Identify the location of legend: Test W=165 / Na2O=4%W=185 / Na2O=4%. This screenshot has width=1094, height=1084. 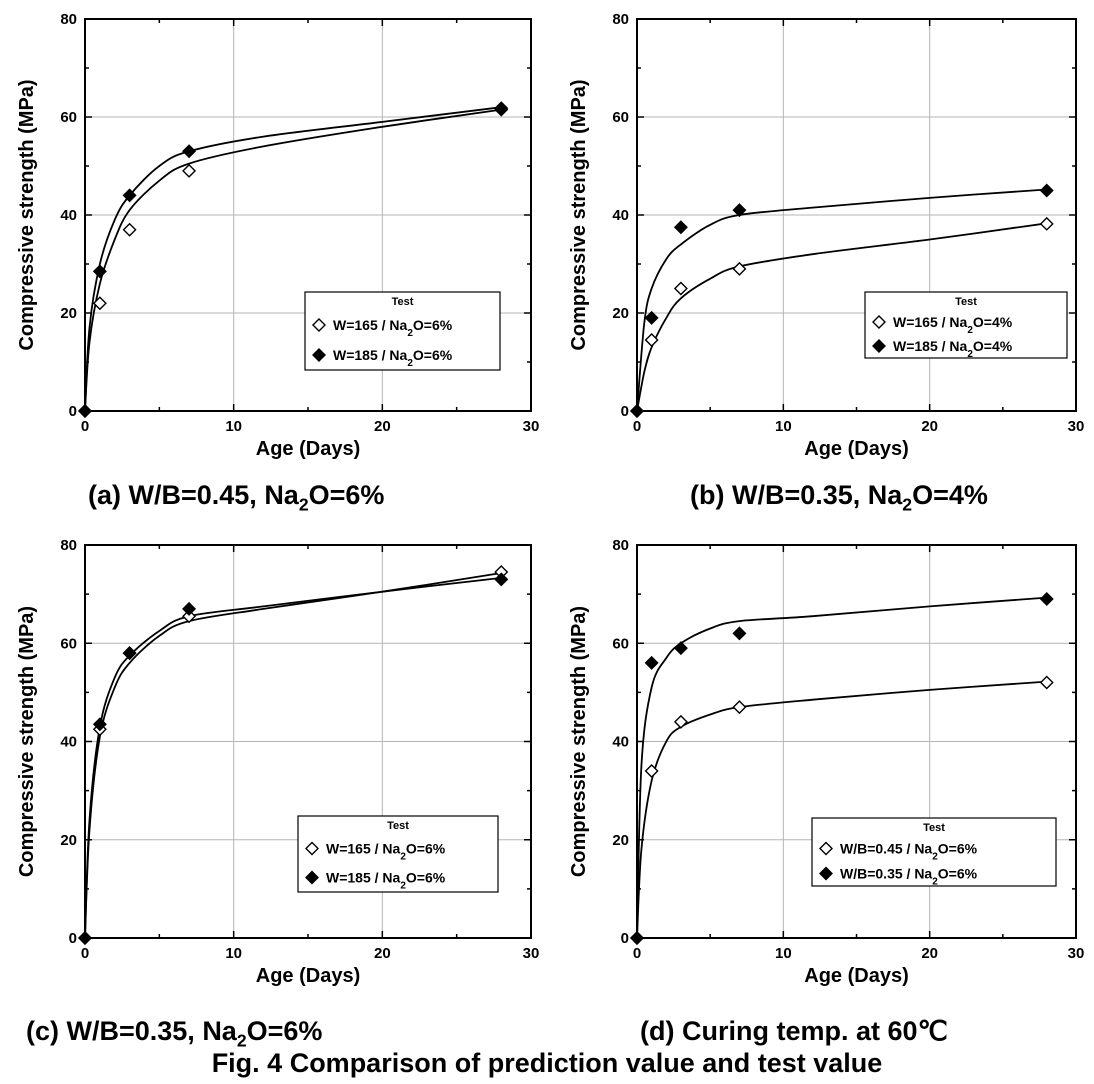
(966, 325).